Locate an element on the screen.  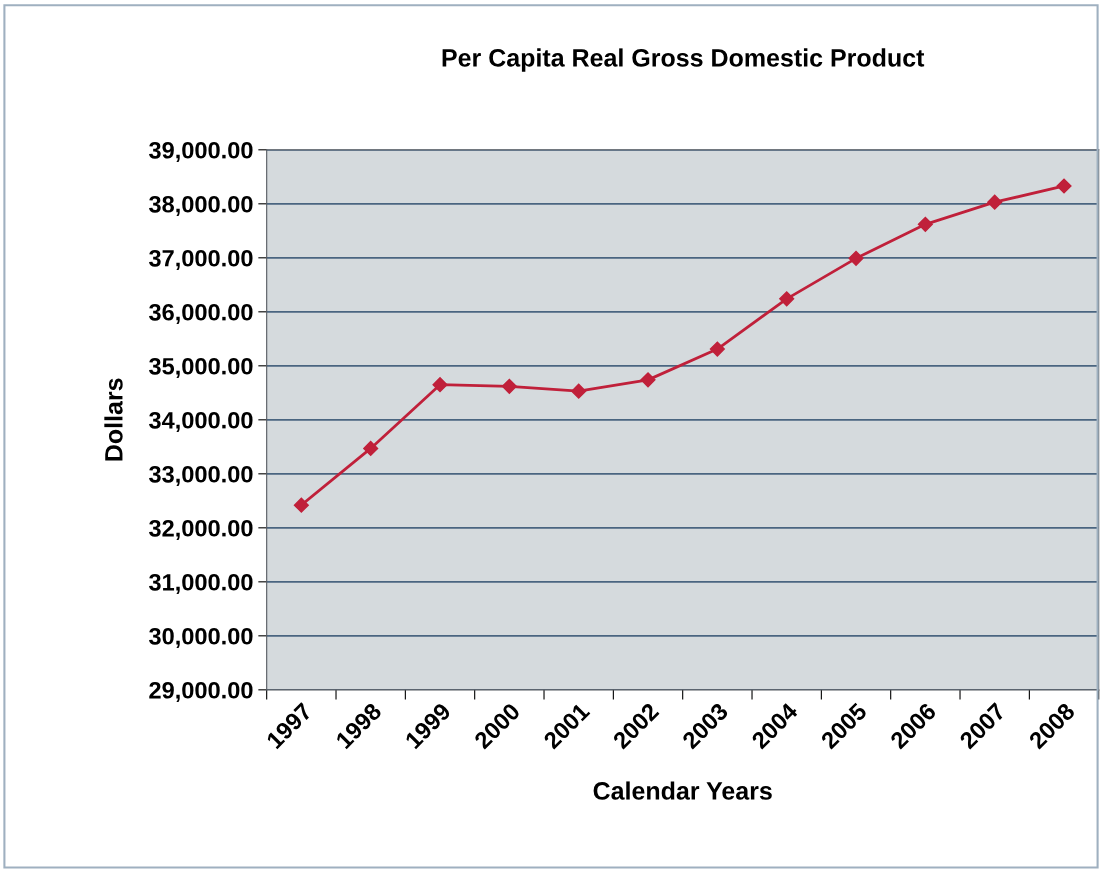
y-tick-label: 35,000.00 is located at coordinates (201, 368).